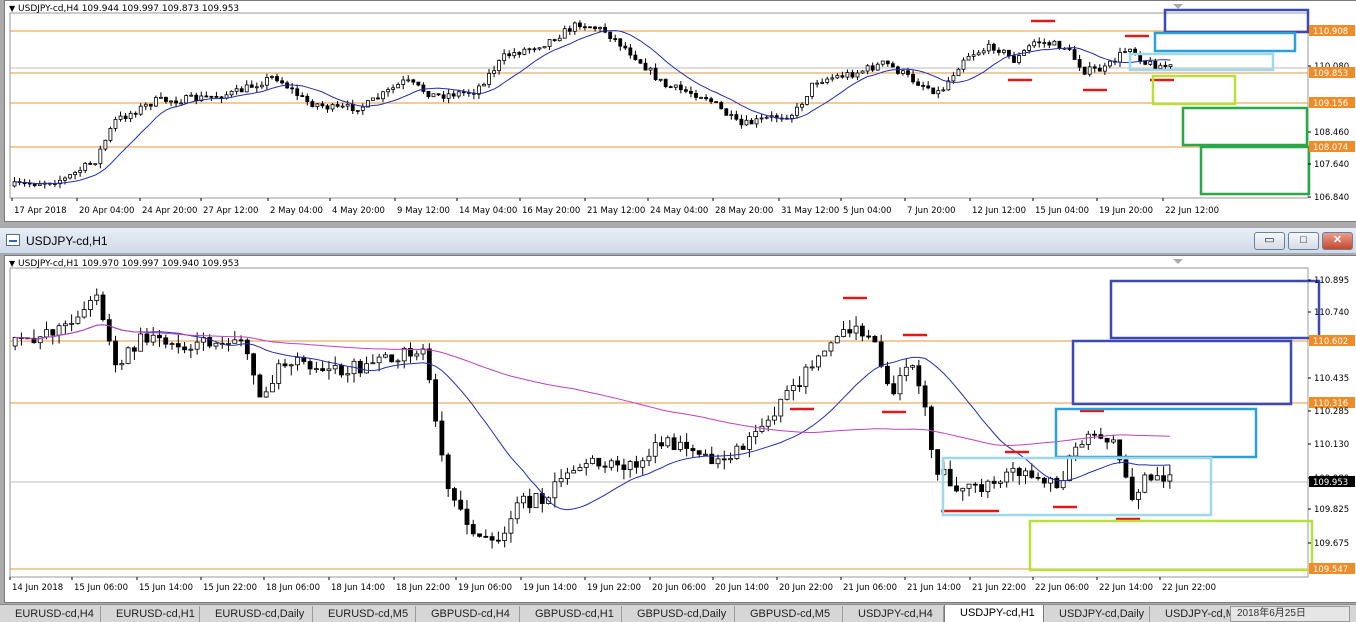 The image size is (1356, 622). What do you see at coordinates (256, 614) in the screenshot?
I see `chart-tab: EURUSD-cd,Daily` at bounding box center [256, 614].